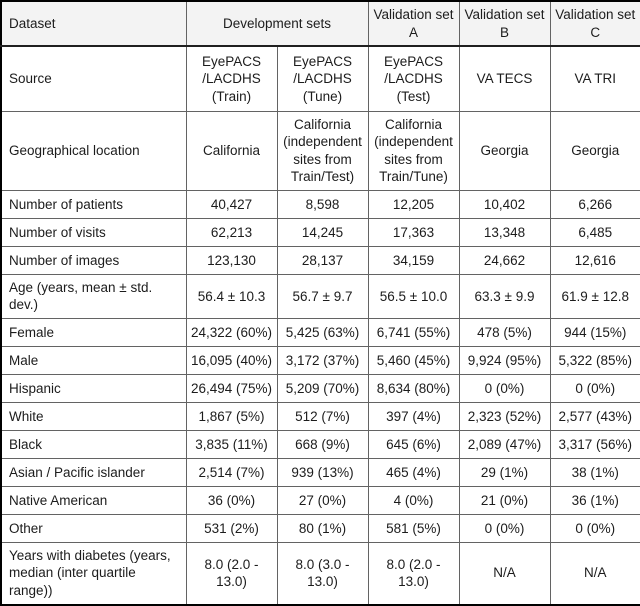  What do you see at coordinates (594, 416) in the screenshot?
I see `table-cell: 2,577 (43%)` at bounding box center [594, 416].